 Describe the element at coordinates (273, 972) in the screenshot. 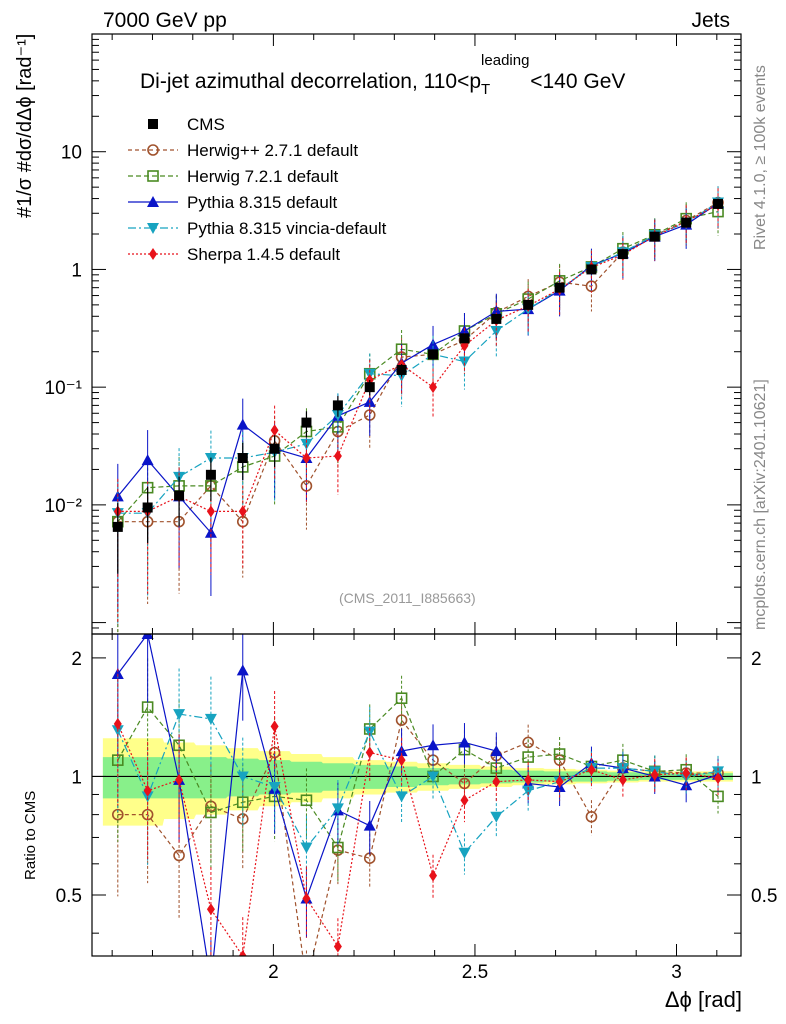

I see `x-tick-label: 2` at that location.